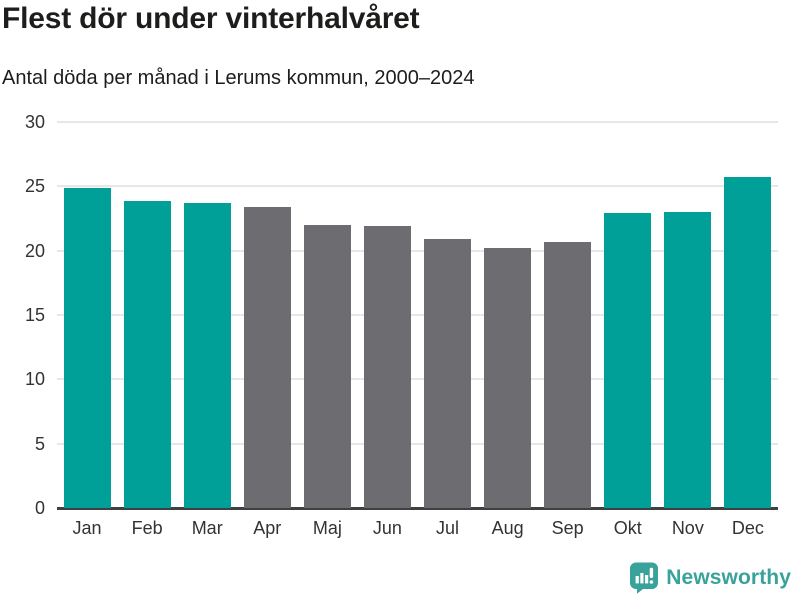 This screenshot has height=600, width=800. I want to click on y-tick-label-25: 25, so click(34, 186).